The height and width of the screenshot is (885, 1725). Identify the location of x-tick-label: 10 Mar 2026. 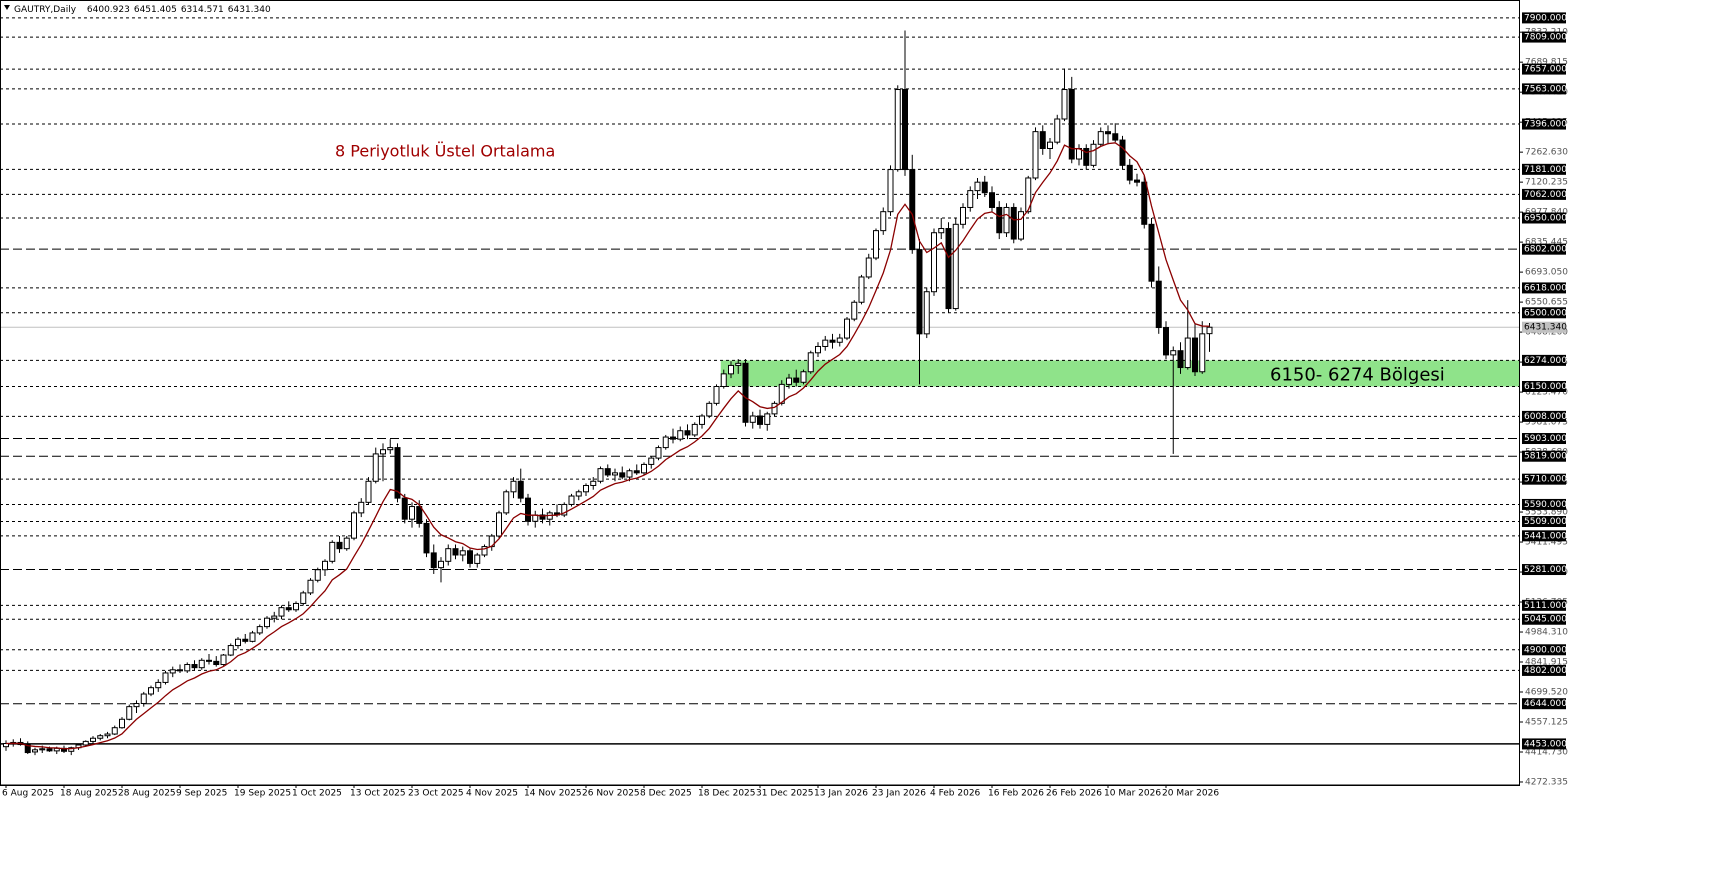
(1132, 794).